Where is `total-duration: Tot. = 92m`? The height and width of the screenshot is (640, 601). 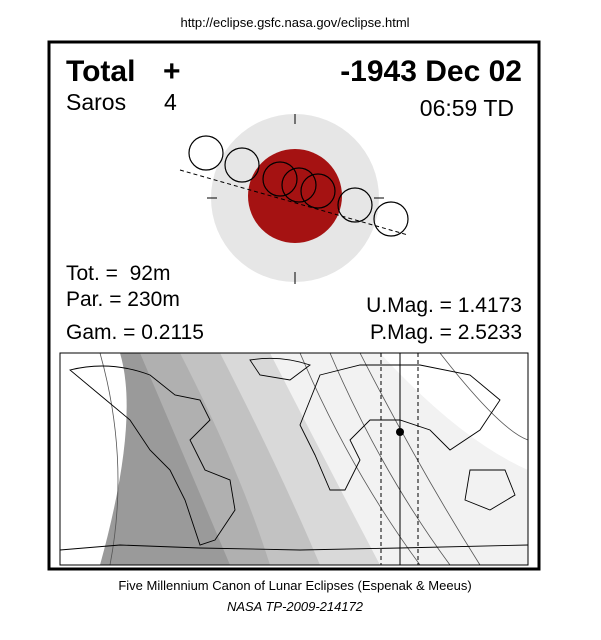 total-duration: Tot. = 92m is located at coordinates (118, 273).